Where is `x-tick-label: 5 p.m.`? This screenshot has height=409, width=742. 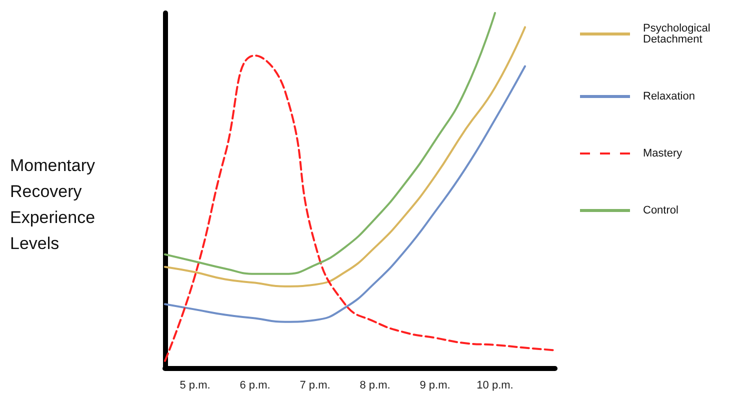
x-tick-label: 5 p.m. is located at coordinates (195, 386).